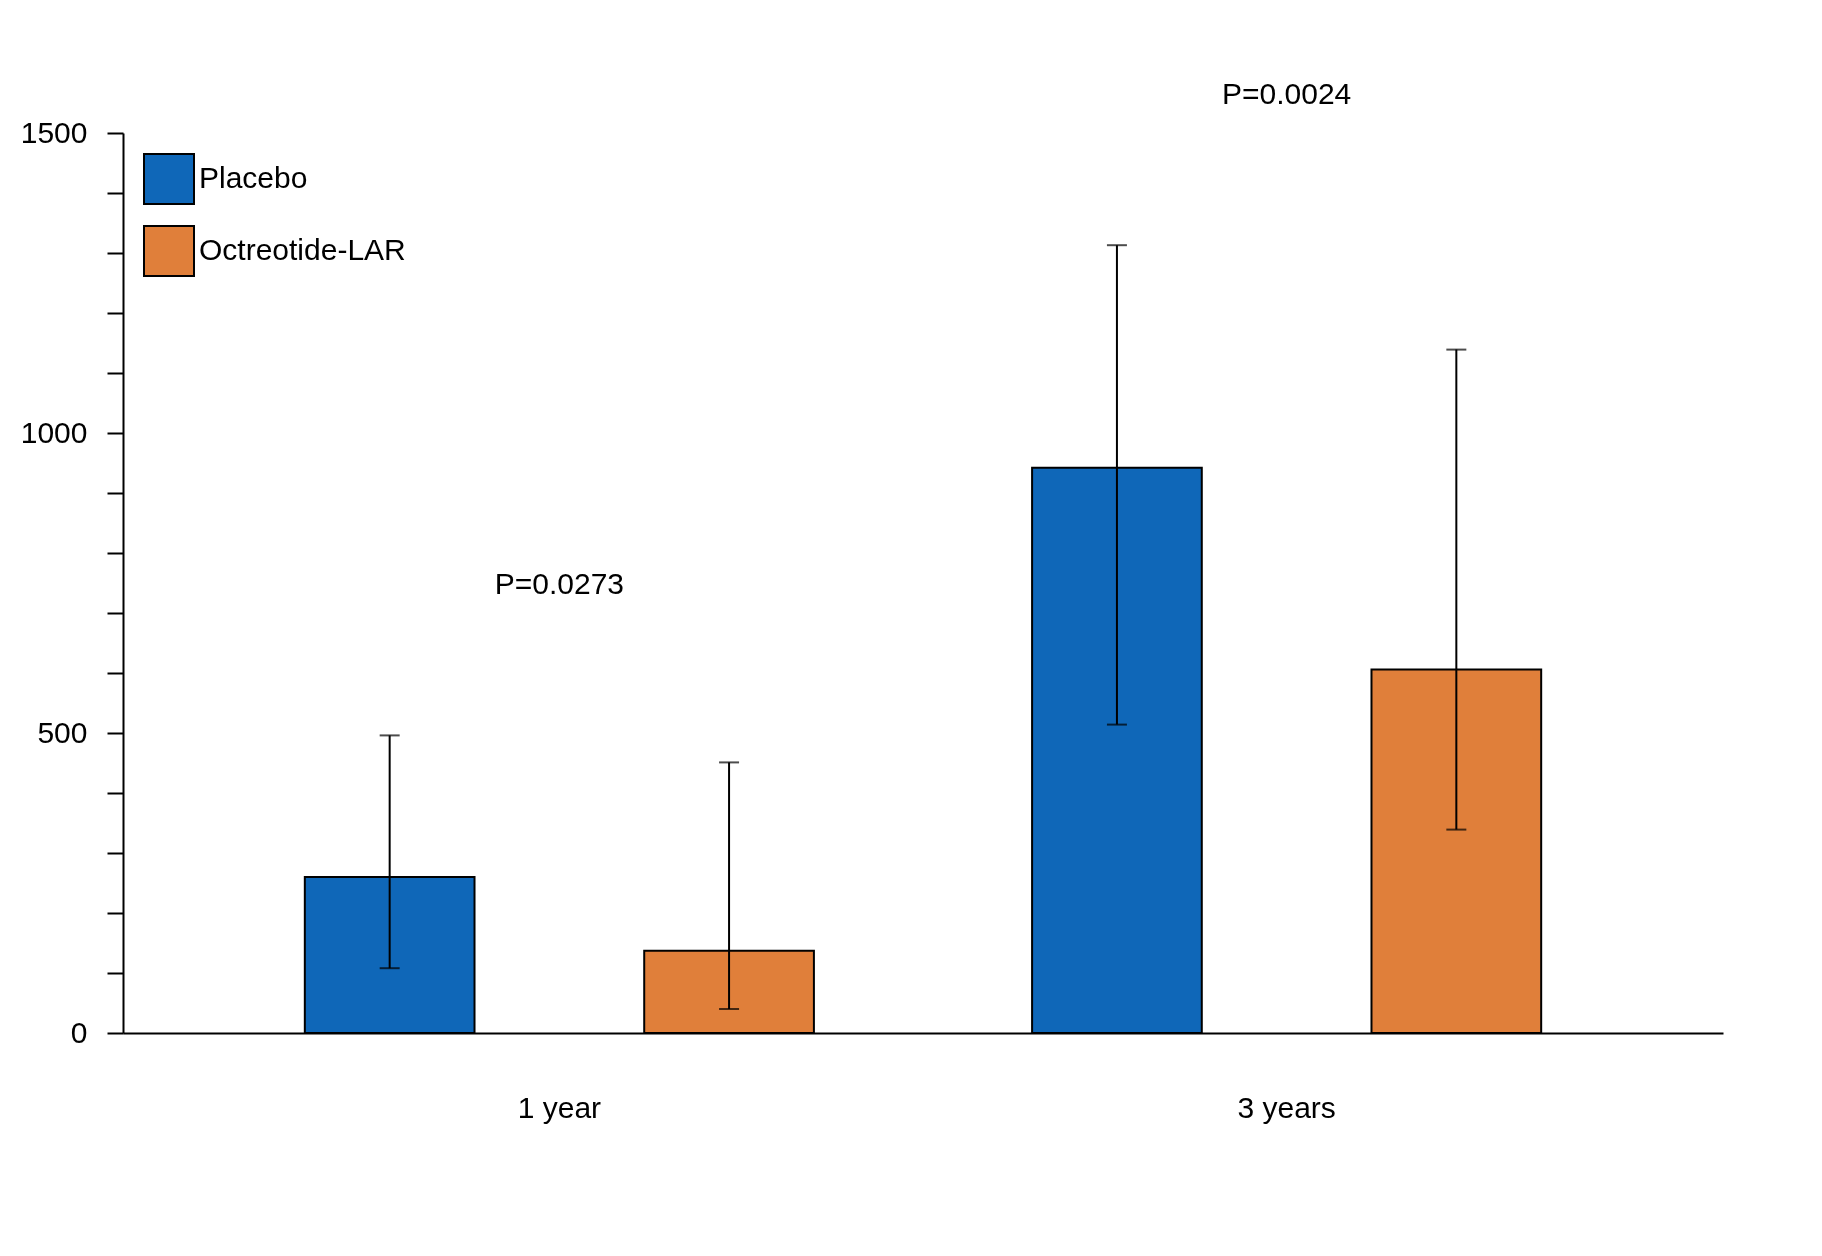 The image size is (1822, 1256). What do you see at coordinates (79, 1032) in the screenshot?
I see `y-tick-label: 0` at bounding box center [79, 1032].